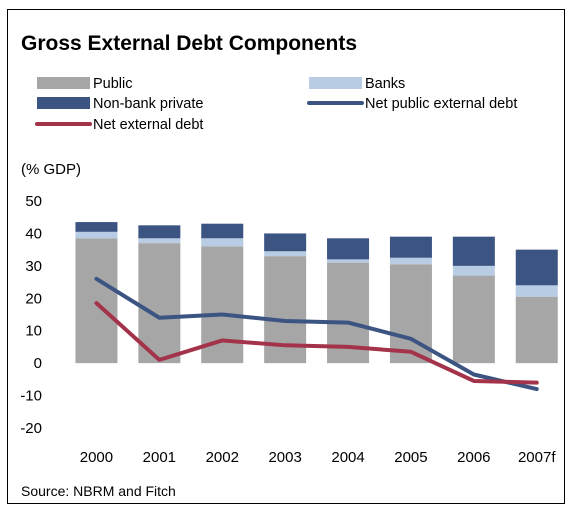  I want to click on source-note: Source: NBRM and Fitch, so click(98, 491).